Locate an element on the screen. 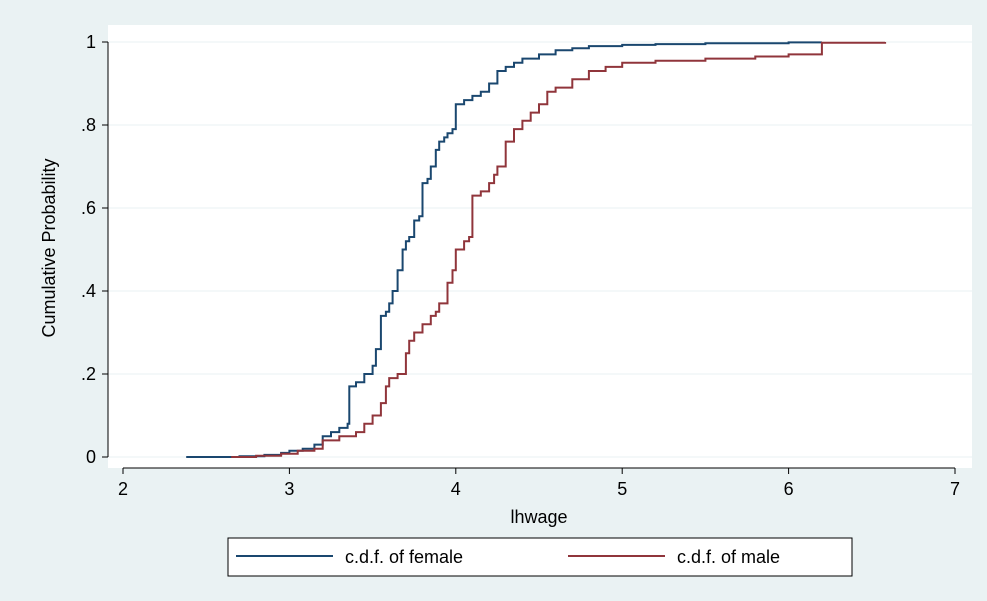  legend-label-female: c.d.f. of female is located at coordinates (404, 557).